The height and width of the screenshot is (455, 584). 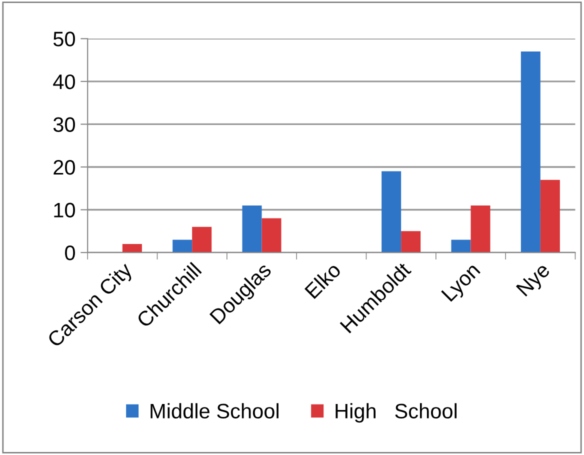 I want to click on y-tick-label: 50, so click(x=64, y=39).